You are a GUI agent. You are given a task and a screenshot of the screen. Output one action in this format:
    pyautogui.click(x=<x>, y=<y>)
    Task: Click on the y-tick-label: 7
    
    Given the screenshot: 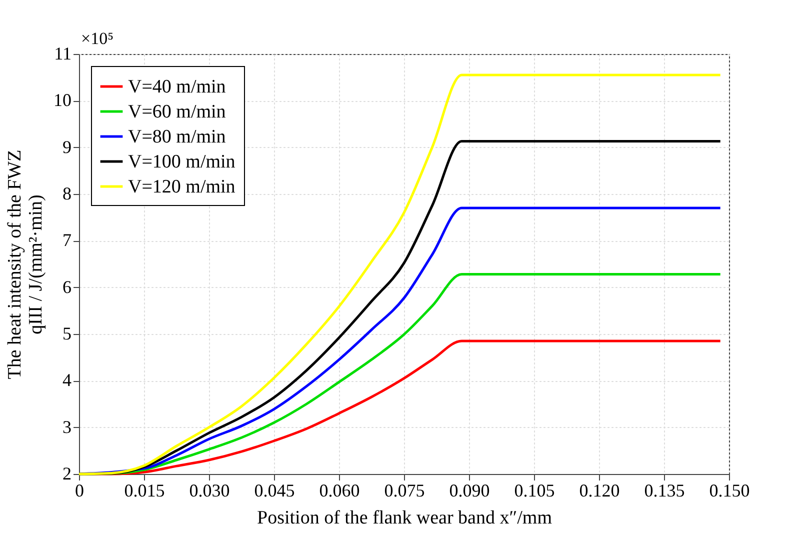 What is the action you would take?
    pyautogui.click(x=67, y=240)
    